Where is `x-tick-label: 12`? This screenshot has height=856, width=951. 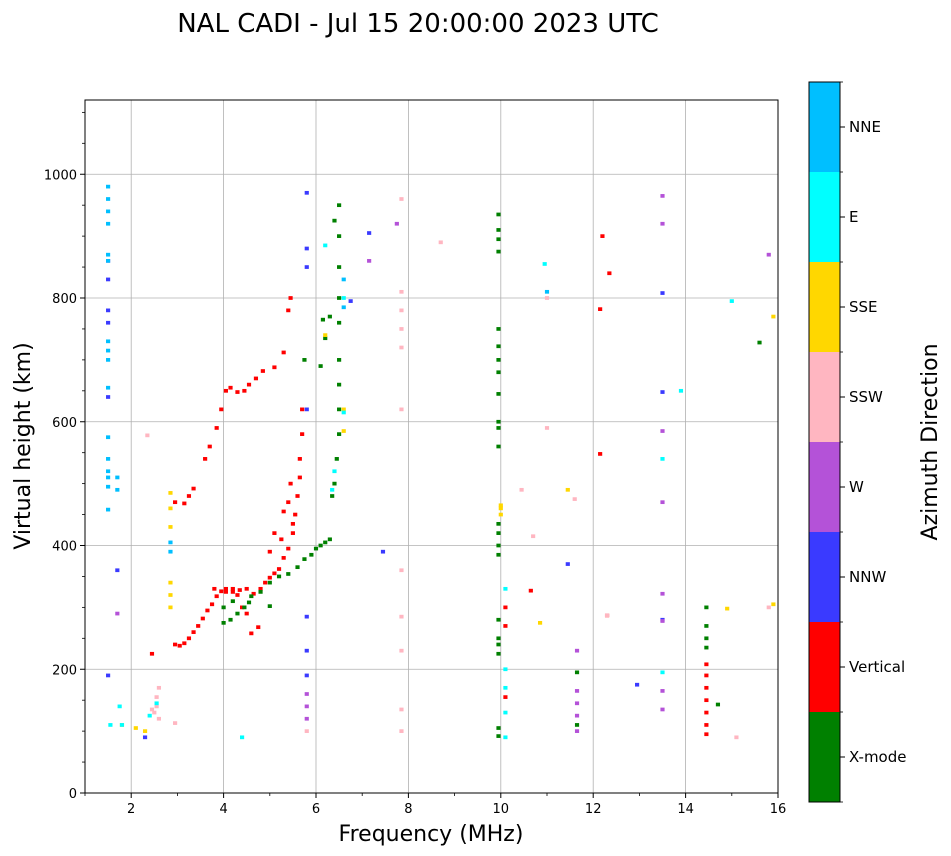
x-tick-label: 12 is located at coordinates (593, 809).